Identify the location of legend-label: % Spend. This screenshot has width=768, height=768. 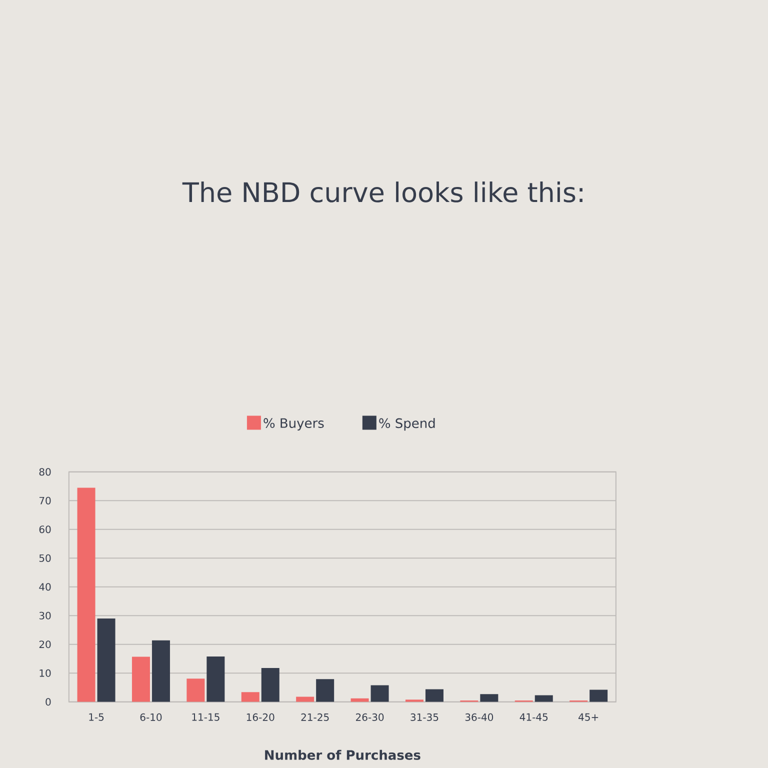
(407, 424).